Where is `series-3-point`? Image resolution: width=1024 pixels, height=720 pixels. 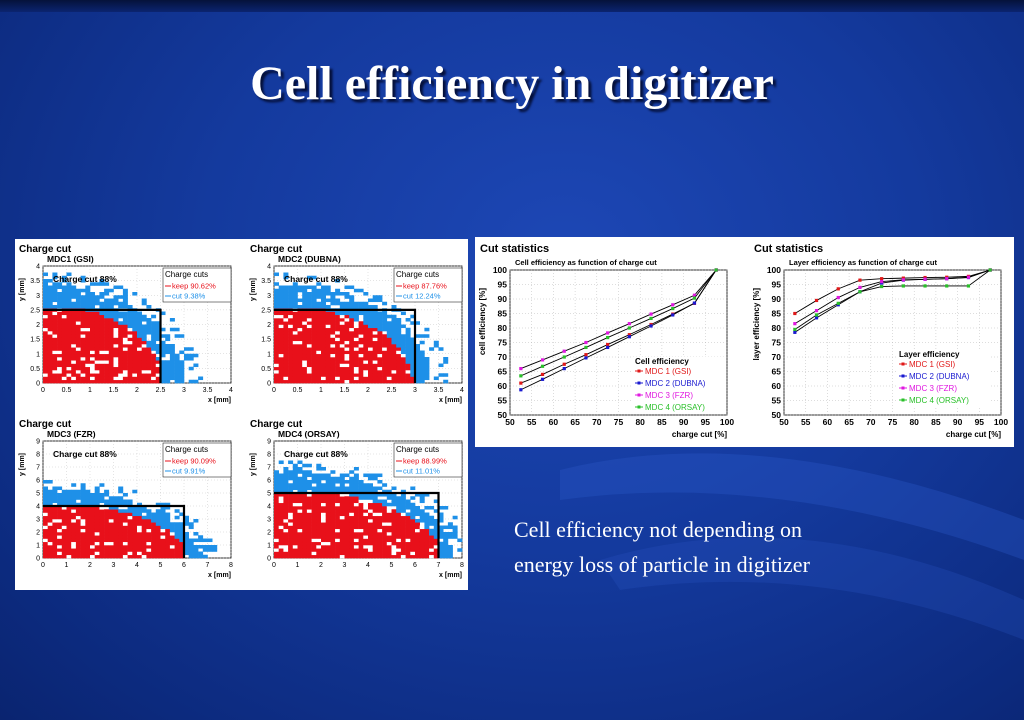 series-3-point is located at coordinates (925, 279).